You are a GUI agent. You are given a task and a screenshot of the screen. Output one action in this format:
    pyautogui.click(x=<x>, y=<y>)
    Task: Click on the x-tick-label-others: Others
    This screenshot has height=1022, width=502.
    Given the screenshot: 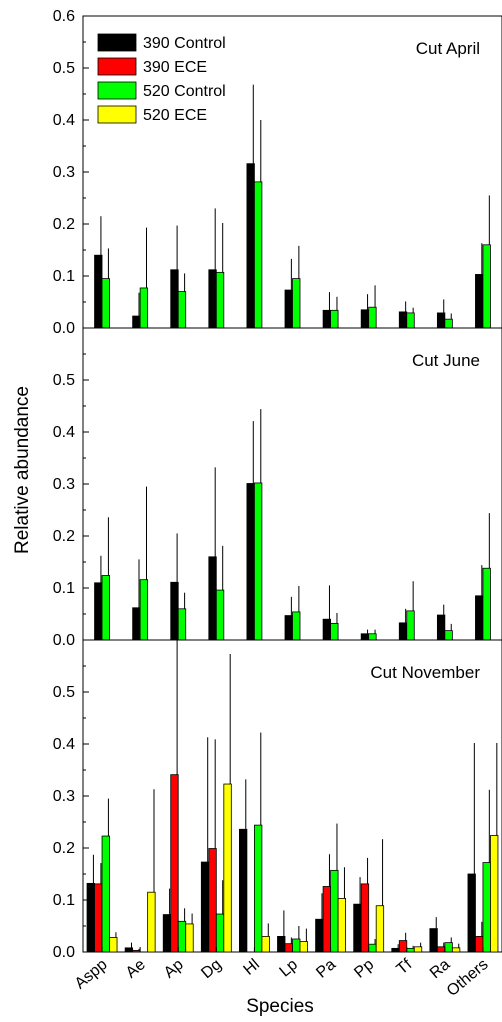 What is the action you would take?
    pyautogui.click(x=468, y=978)
    